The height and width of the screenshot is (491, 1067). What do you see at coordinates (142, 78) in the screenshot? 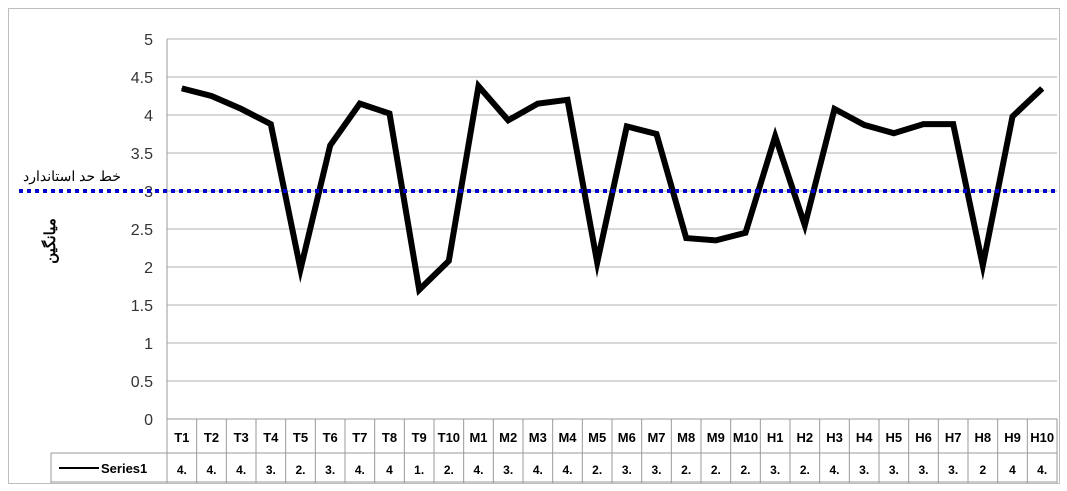
I see `y-tick-label: 4.5` at bounding box center [142, 78].